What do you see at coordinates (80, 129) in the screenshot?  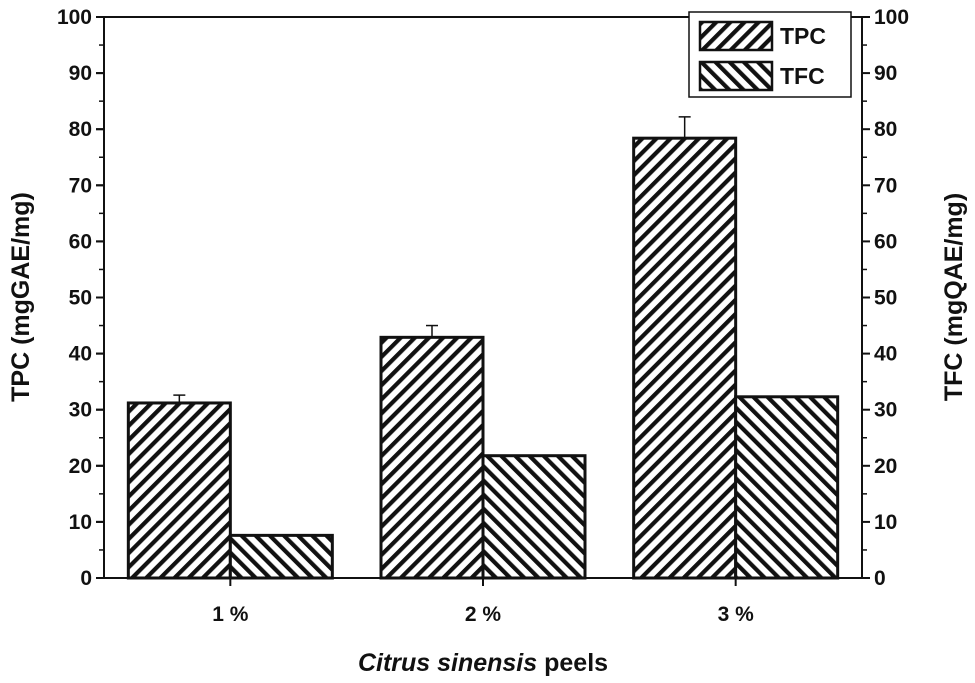 I see `y-tick-label: 80` at bounding box center [80, 129].